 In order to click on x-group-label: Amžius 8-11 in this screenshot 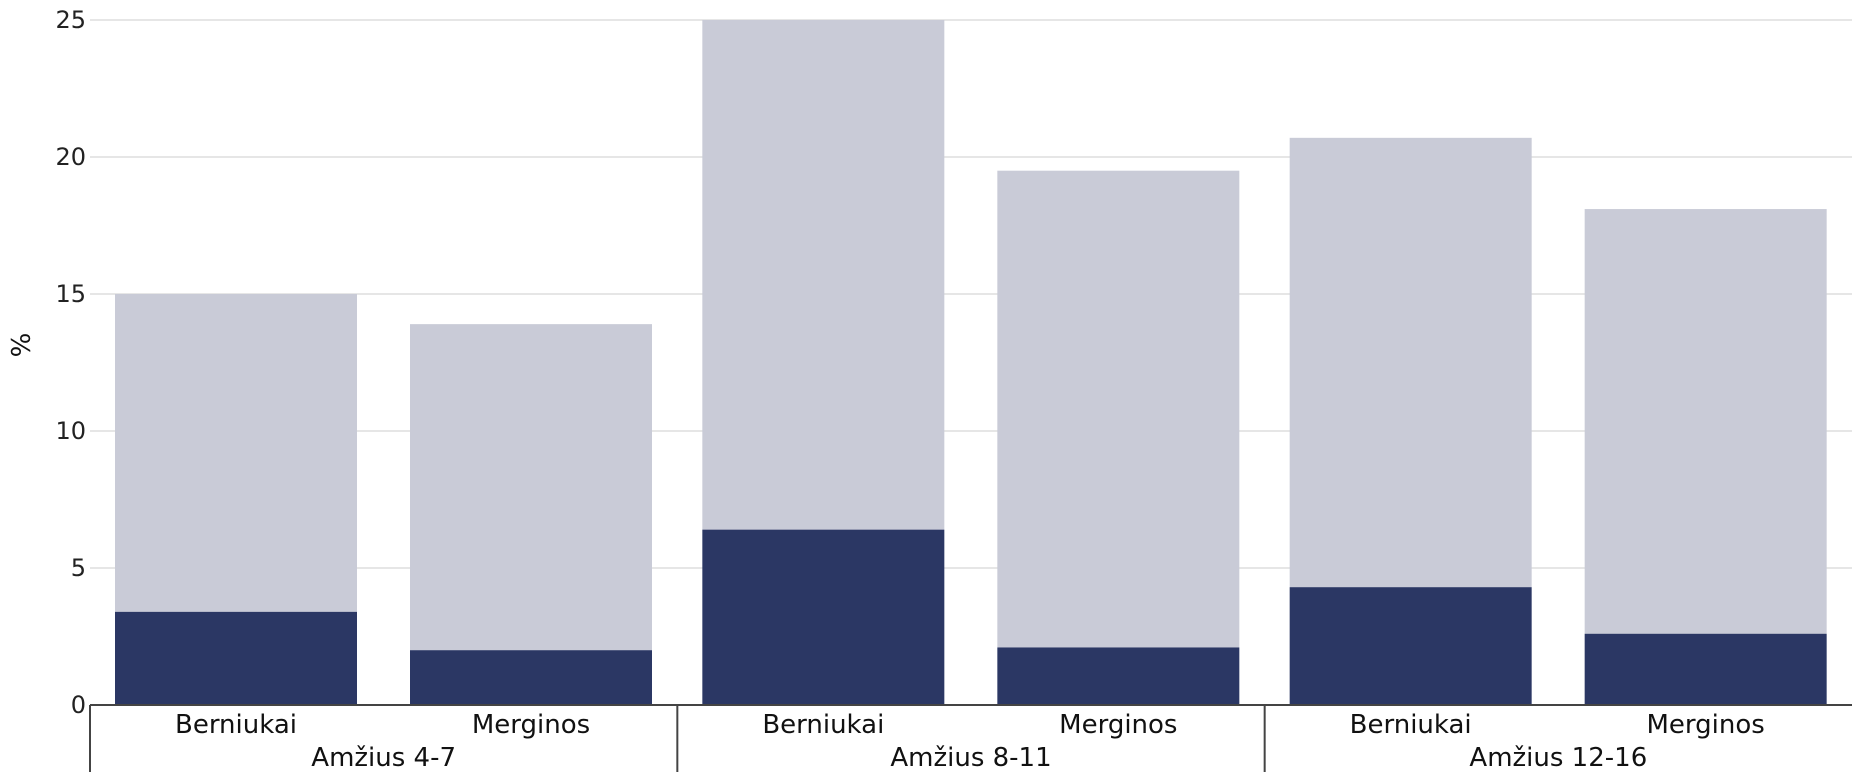, I will do `click(970, 757)`.